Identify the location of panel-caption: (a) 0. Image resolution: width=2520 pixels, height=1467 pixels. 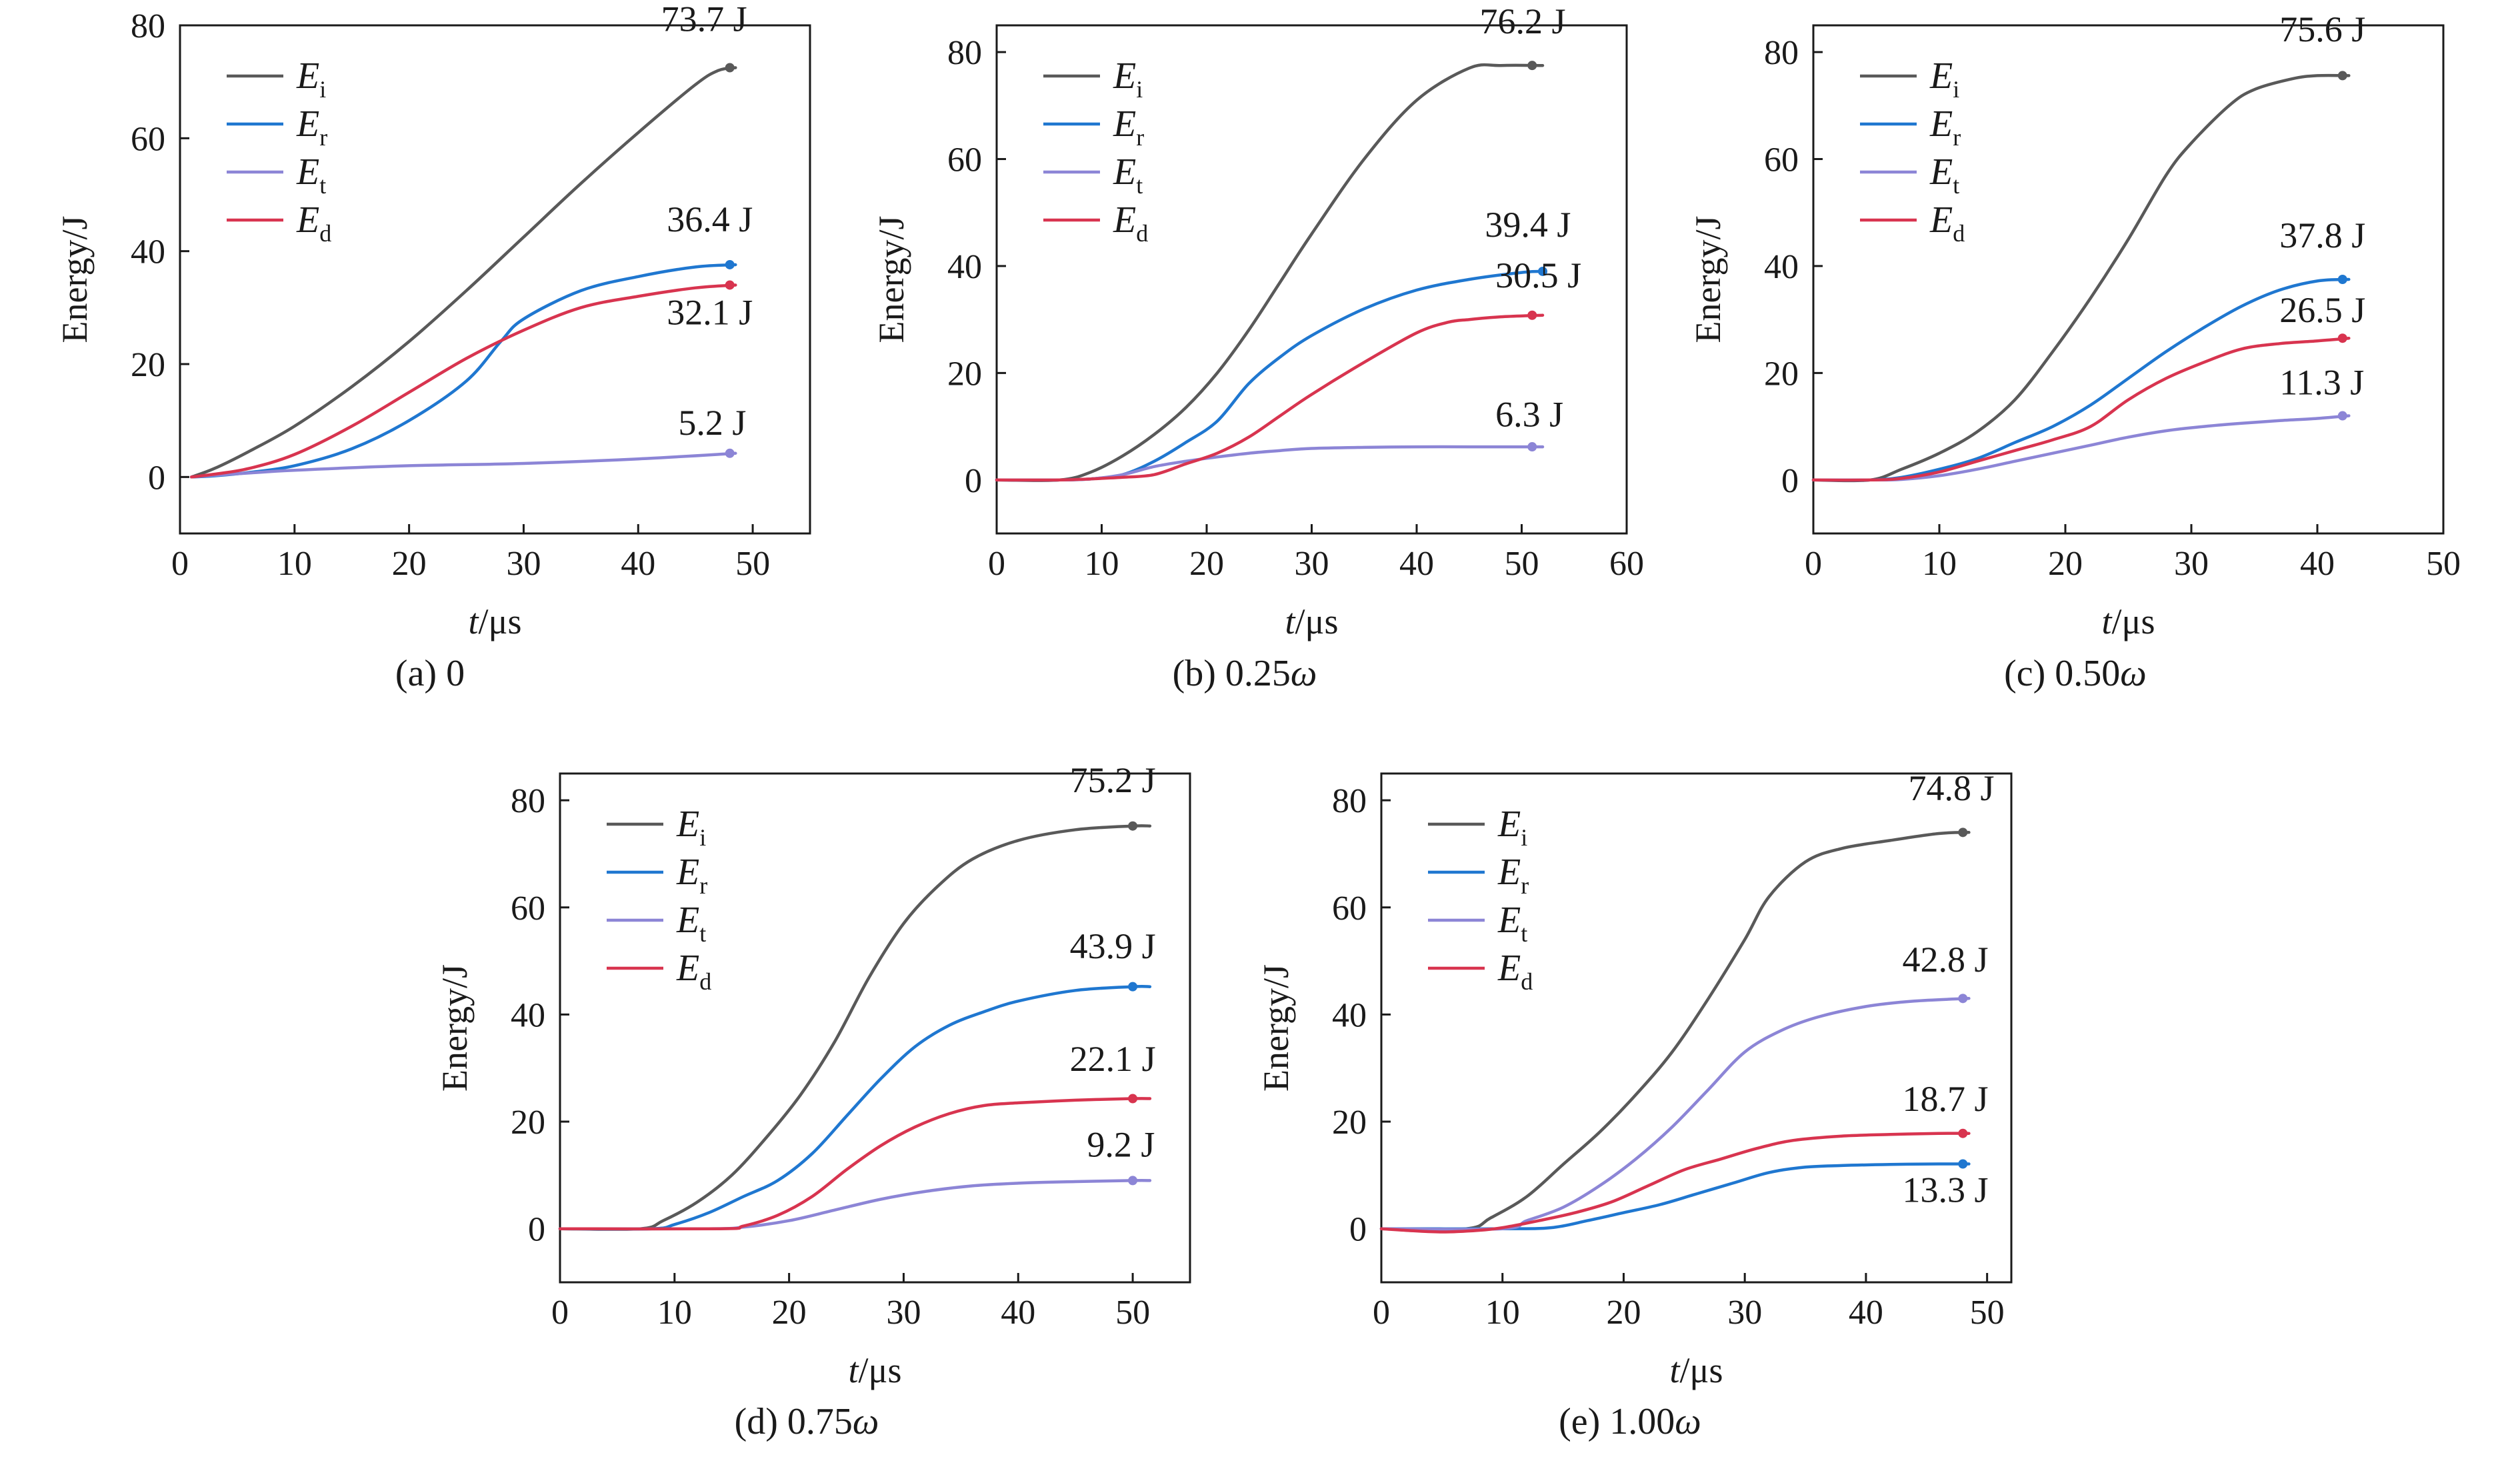
(430, 674).